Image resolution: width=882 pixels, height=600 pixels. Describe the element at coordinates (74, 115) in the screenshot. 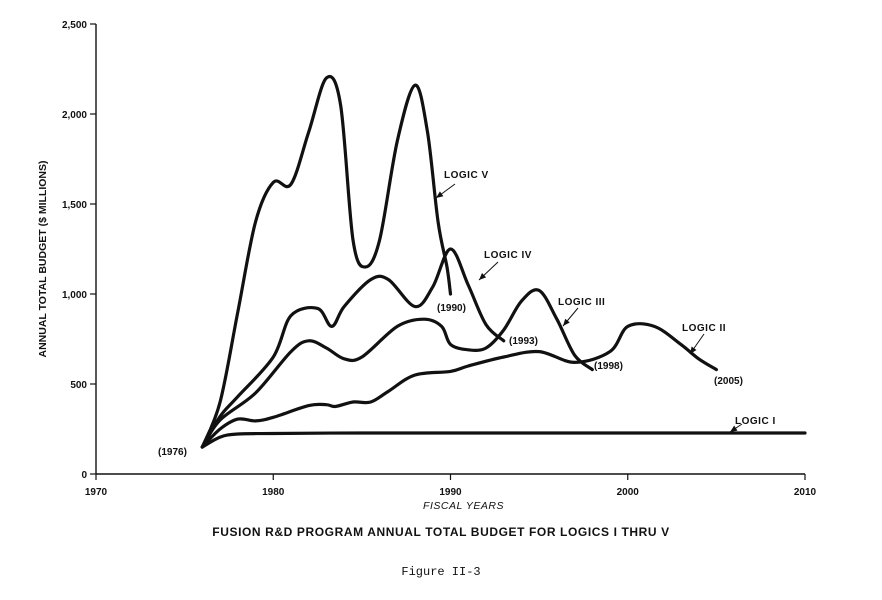

I see `y-tick-label-2000: 2,000` at that location.